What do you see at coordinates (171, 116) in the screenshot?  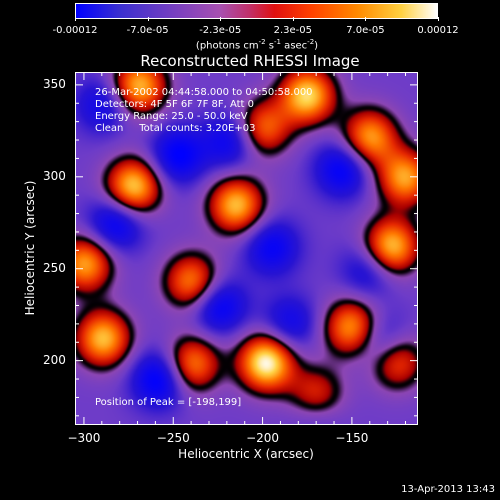 I see `annotation-energy-range: Energy Range: 25.0 - 50.0 keV` at bounding box center [171, 116].